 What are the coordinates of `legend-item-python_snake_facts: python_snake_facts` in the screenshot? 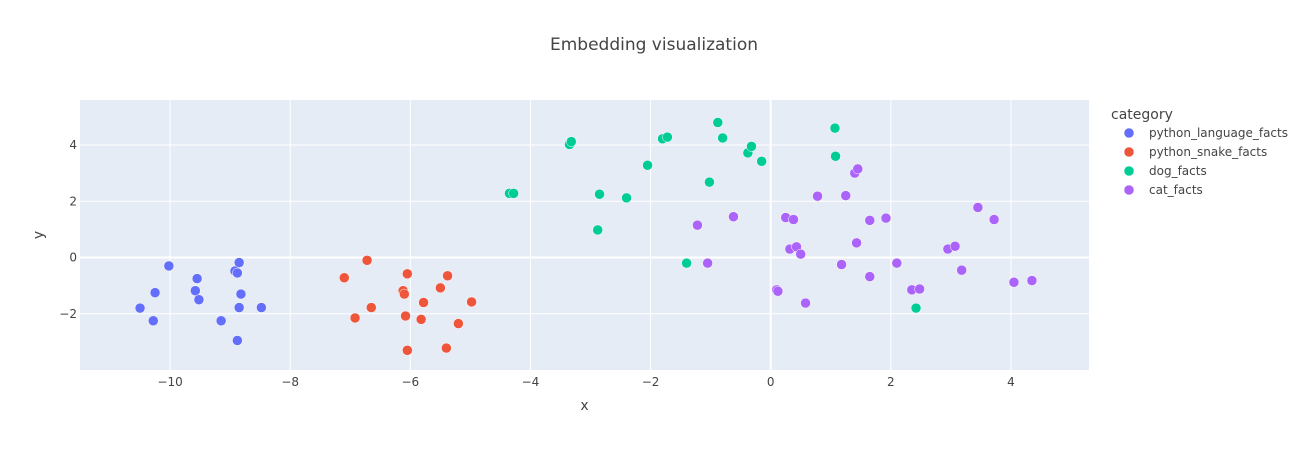 It's located at (1195, 152).